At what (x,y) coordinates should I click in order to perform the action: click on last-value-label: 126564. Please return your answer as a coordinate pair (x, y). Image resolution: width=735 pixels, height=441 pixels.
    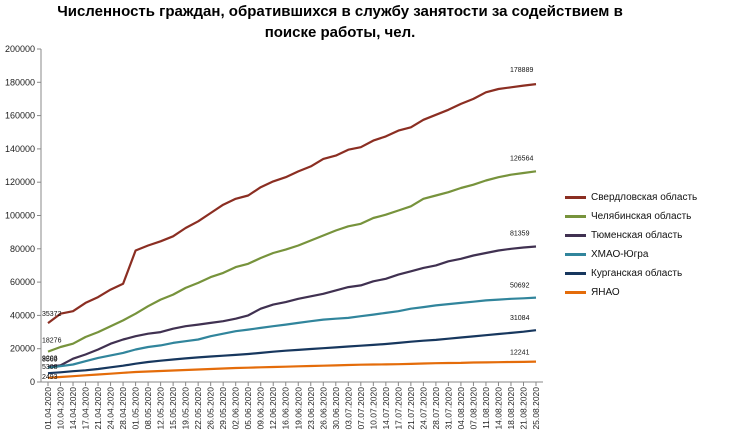
    Looking at the image, I should click on (521, 158).